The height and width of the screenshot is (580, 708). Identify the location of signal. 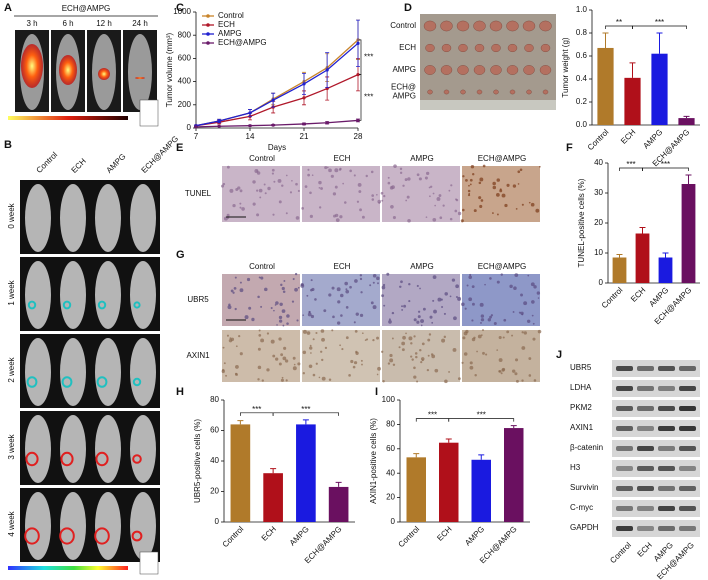
(32, 66).